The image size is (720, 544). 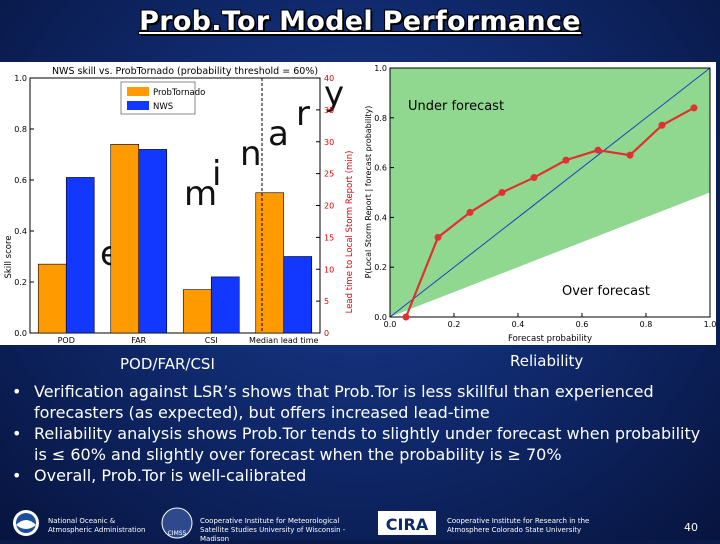 I want to click on bar-y2tick-label: 20, so click(x=329, y=206).